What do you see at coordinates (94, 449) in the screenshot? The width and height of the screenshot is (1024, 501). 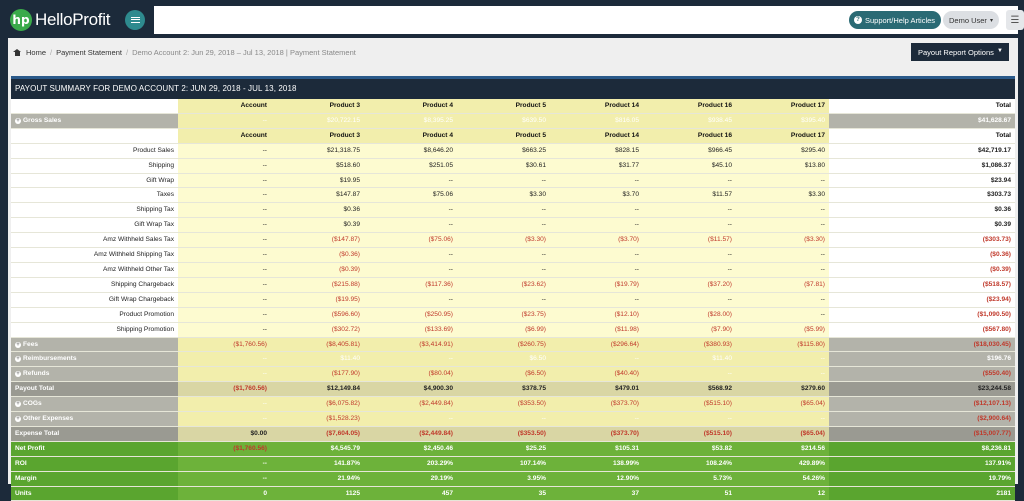 I see `row-label: Net Profit` at bounding box center [94, 449].